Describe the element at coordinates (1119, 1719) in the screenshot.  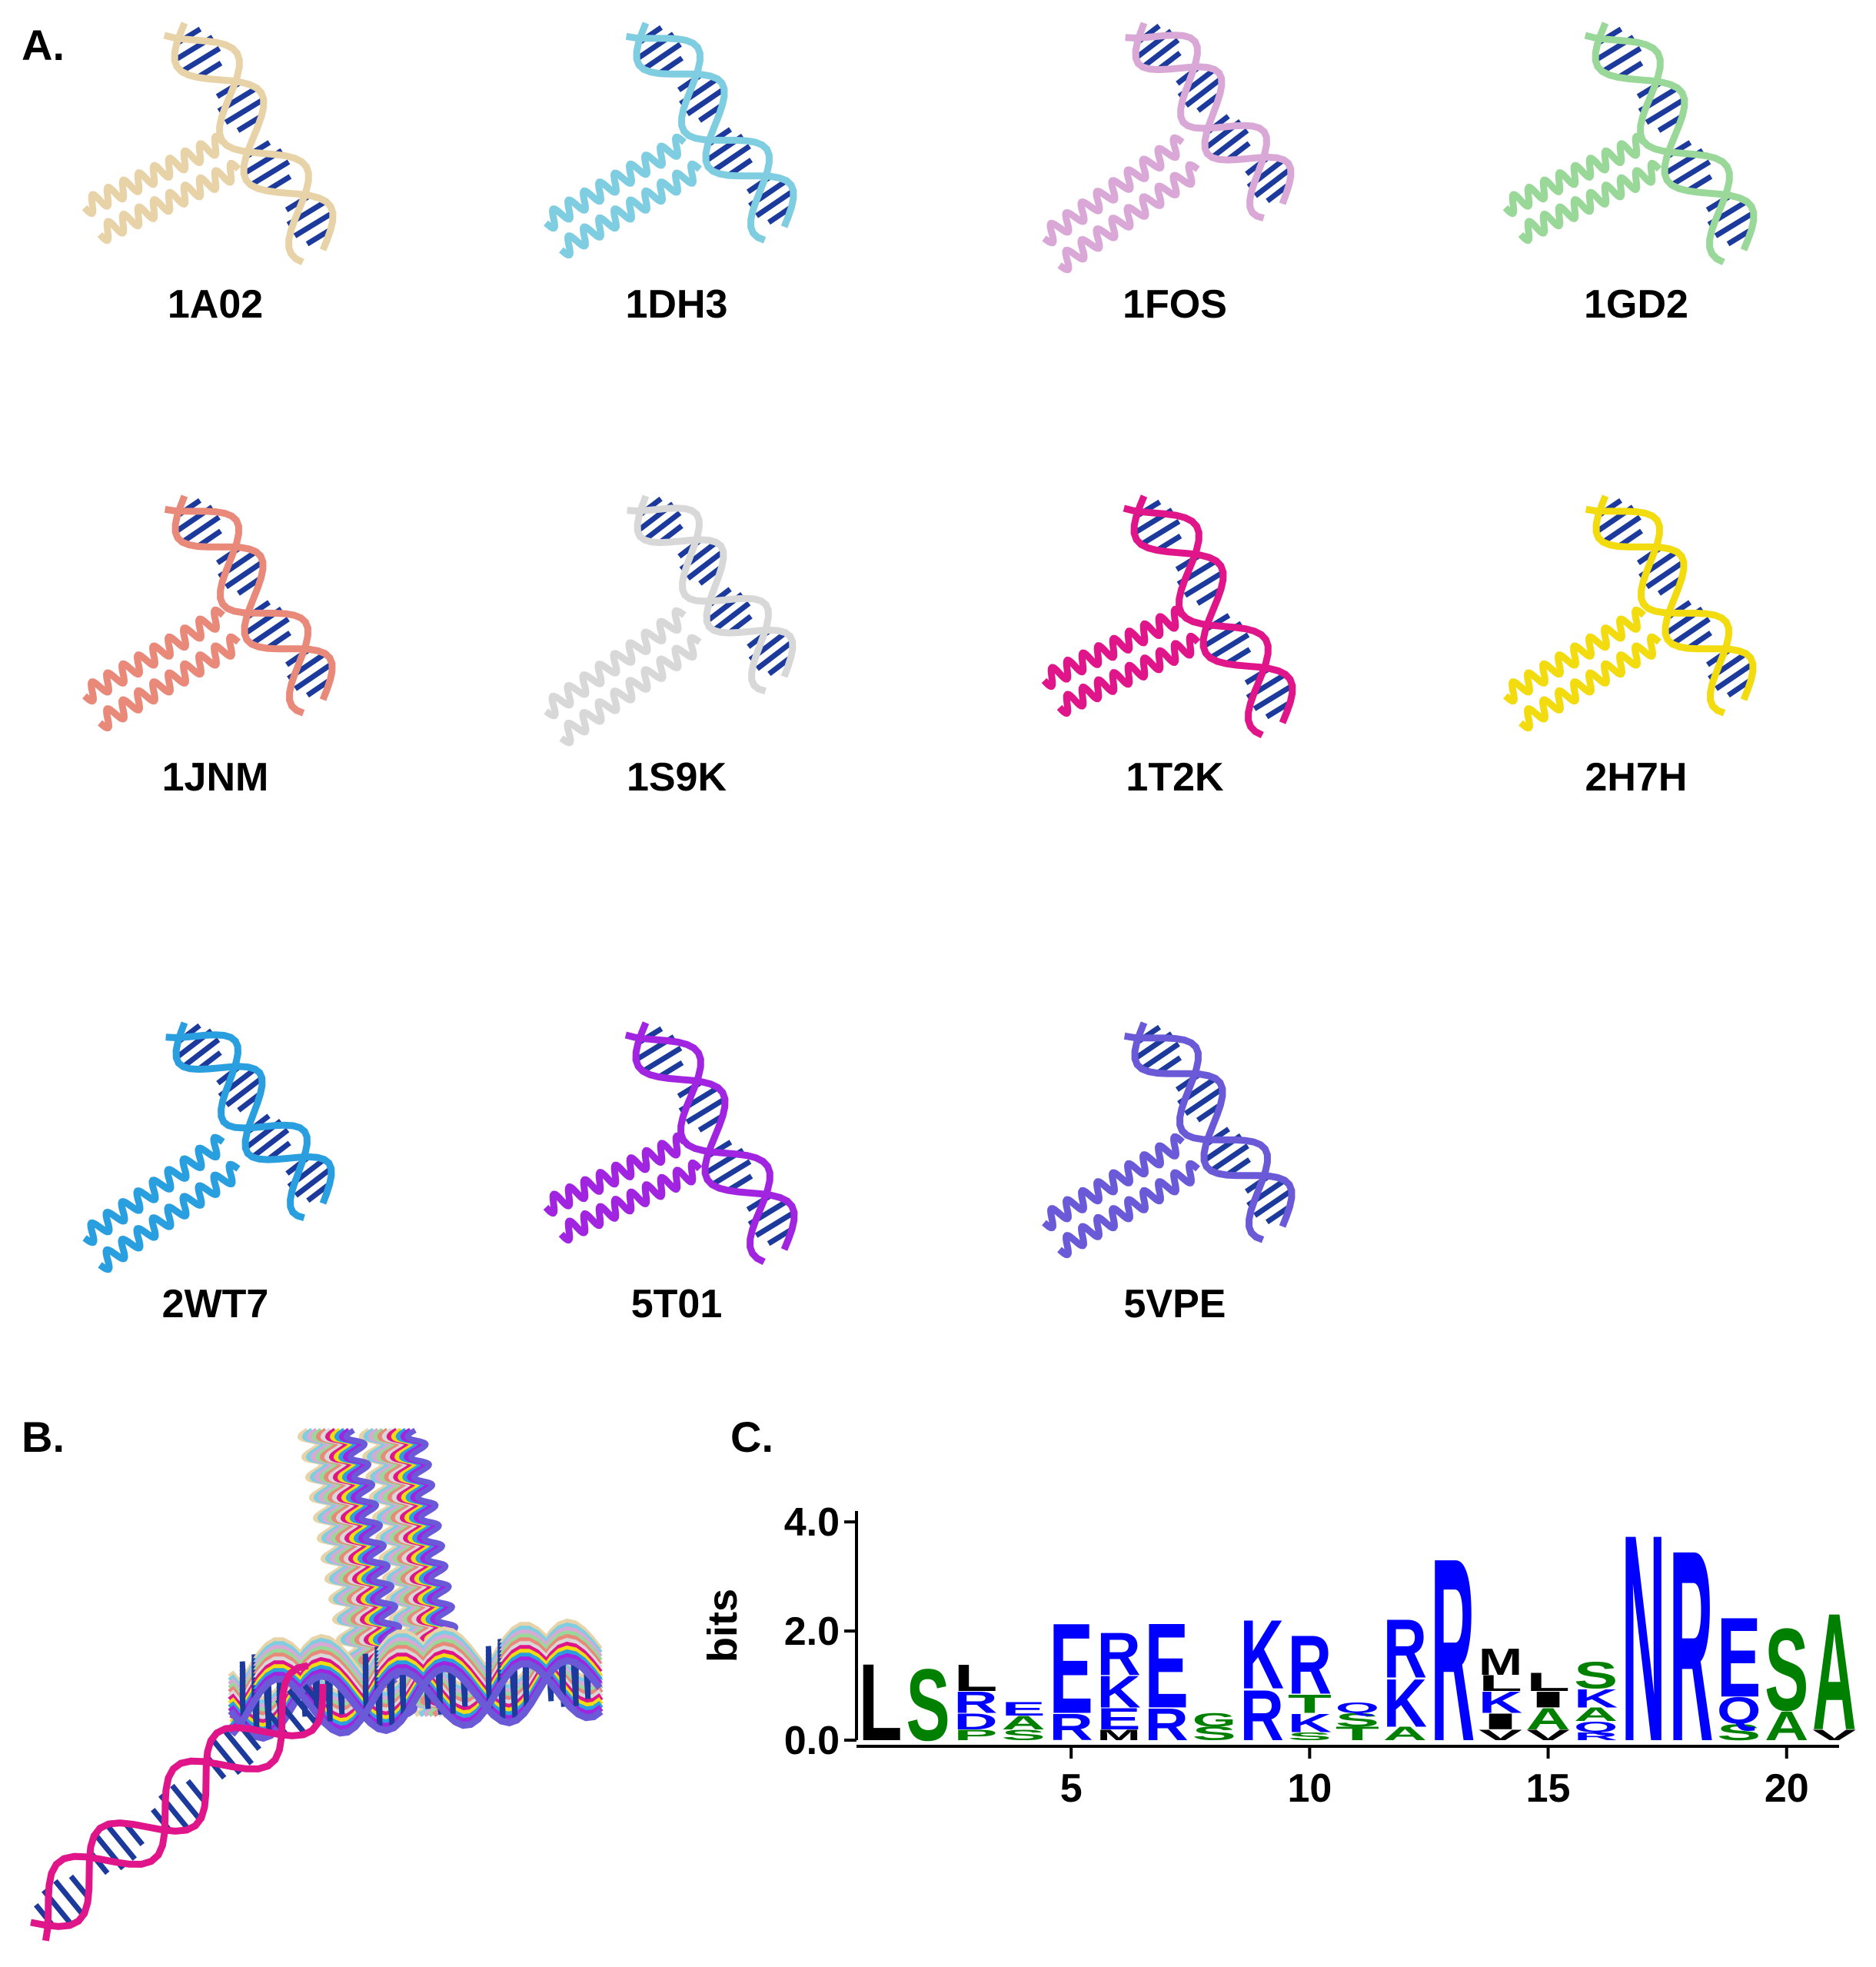
I see `logo-letter: E` at that location.